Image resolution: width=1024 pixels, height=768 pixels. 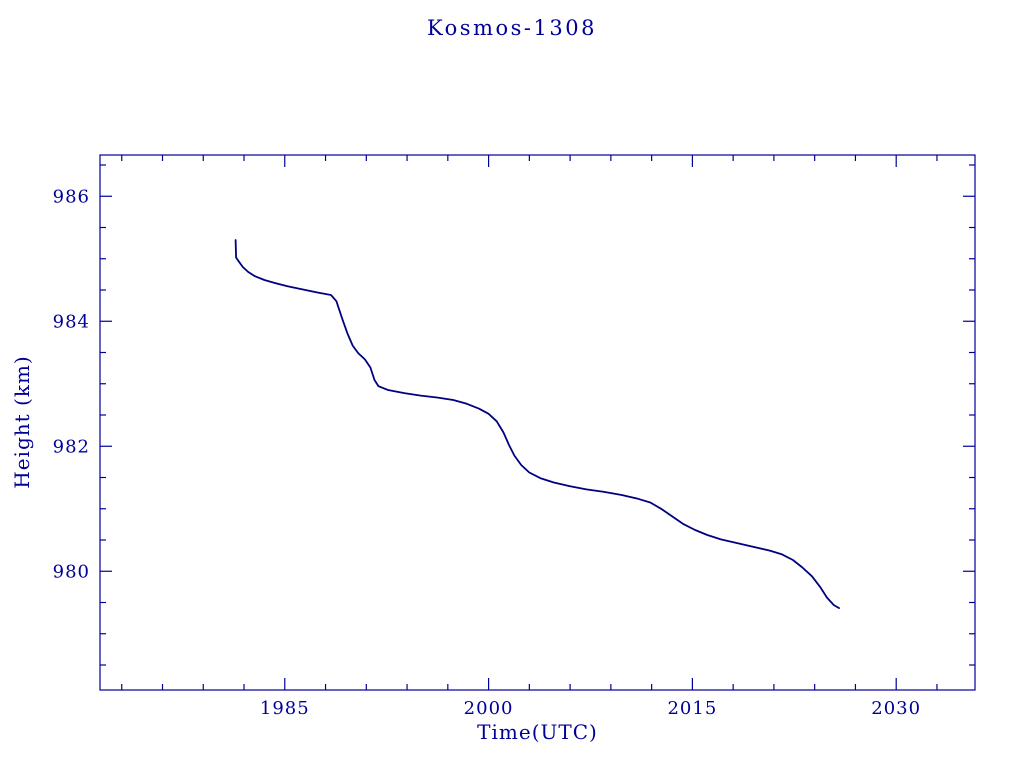 What do you see at coordinates (71, 196) in the screenshot?
I see `y-tick-label: 986` at bounding box center [71, 196].